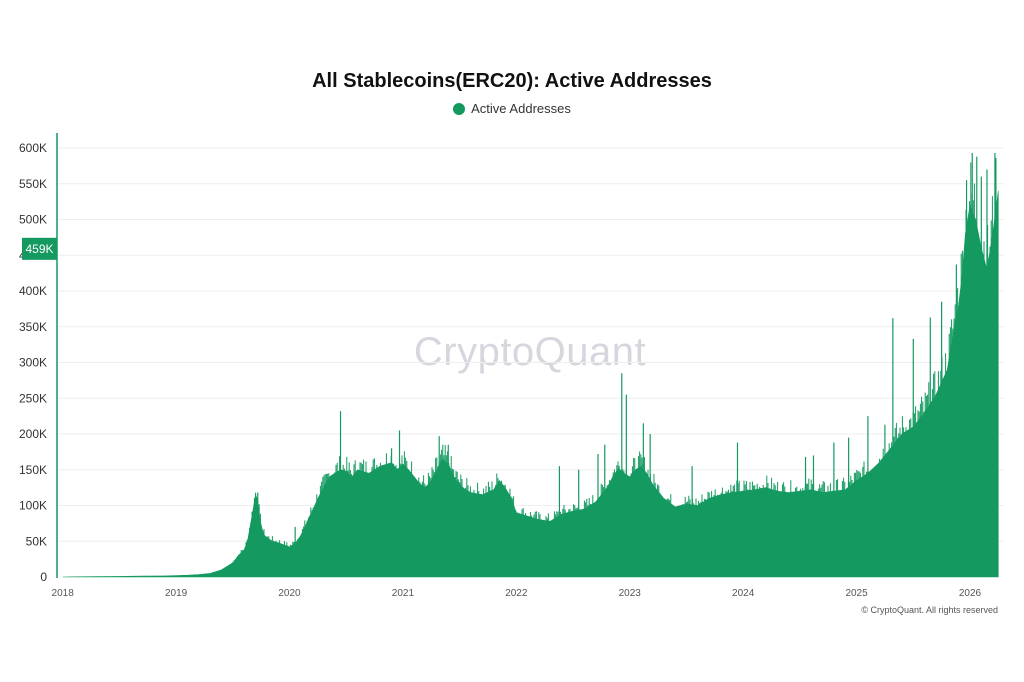 The height and width of the screenshot is (682, 1024). What do you see at coordinates (36, 541) in the screenshot?
I see `y-tick-label: 50K` at bounding box center [36, 541].